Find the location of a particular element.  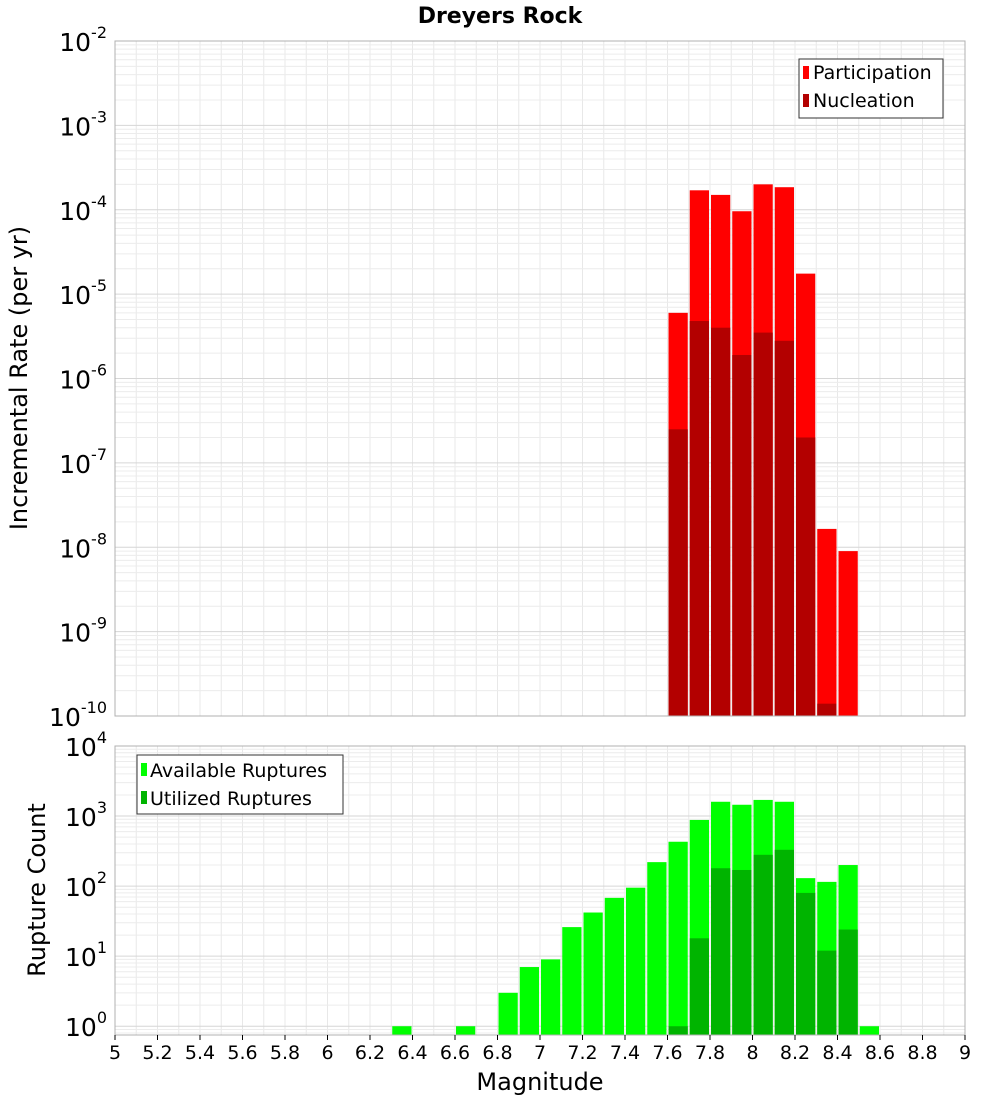

rate-y-tick-label: 10⁻⁹ is located at coordinates (83, 631).